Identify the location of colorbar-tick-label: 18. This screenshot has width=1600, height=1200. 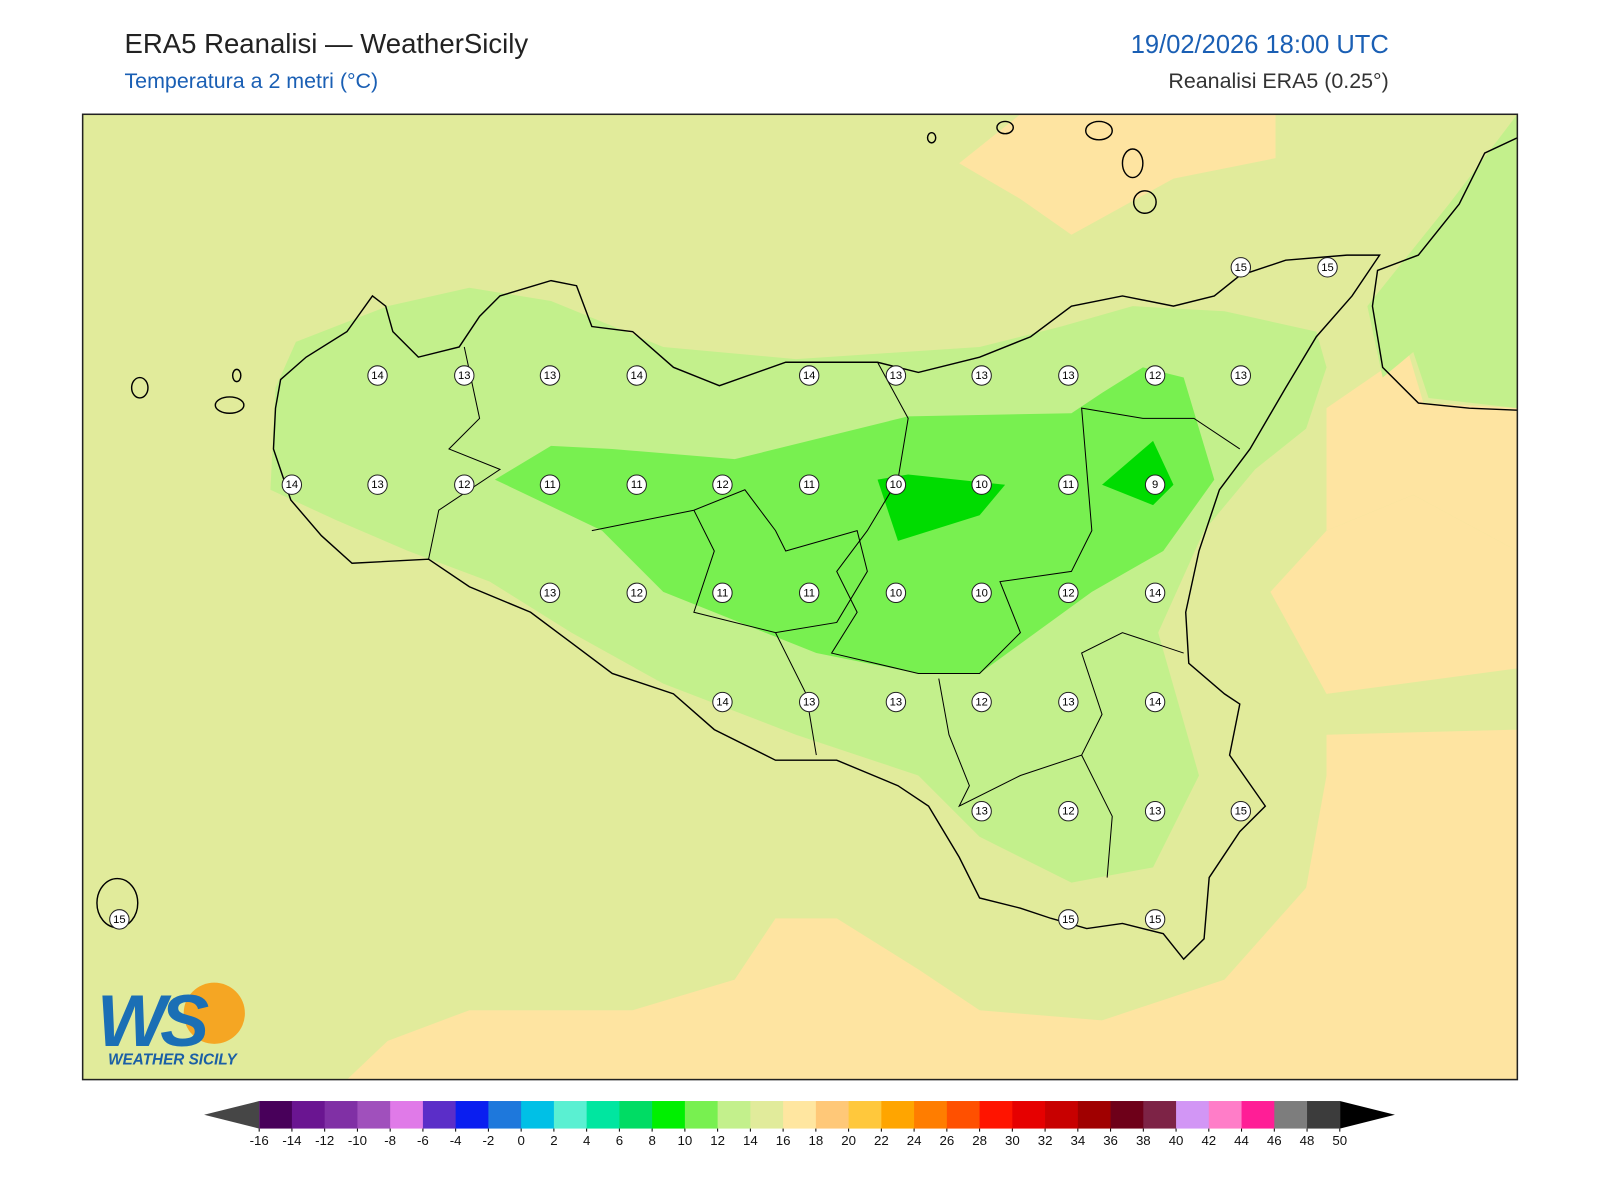
(815, 1140).